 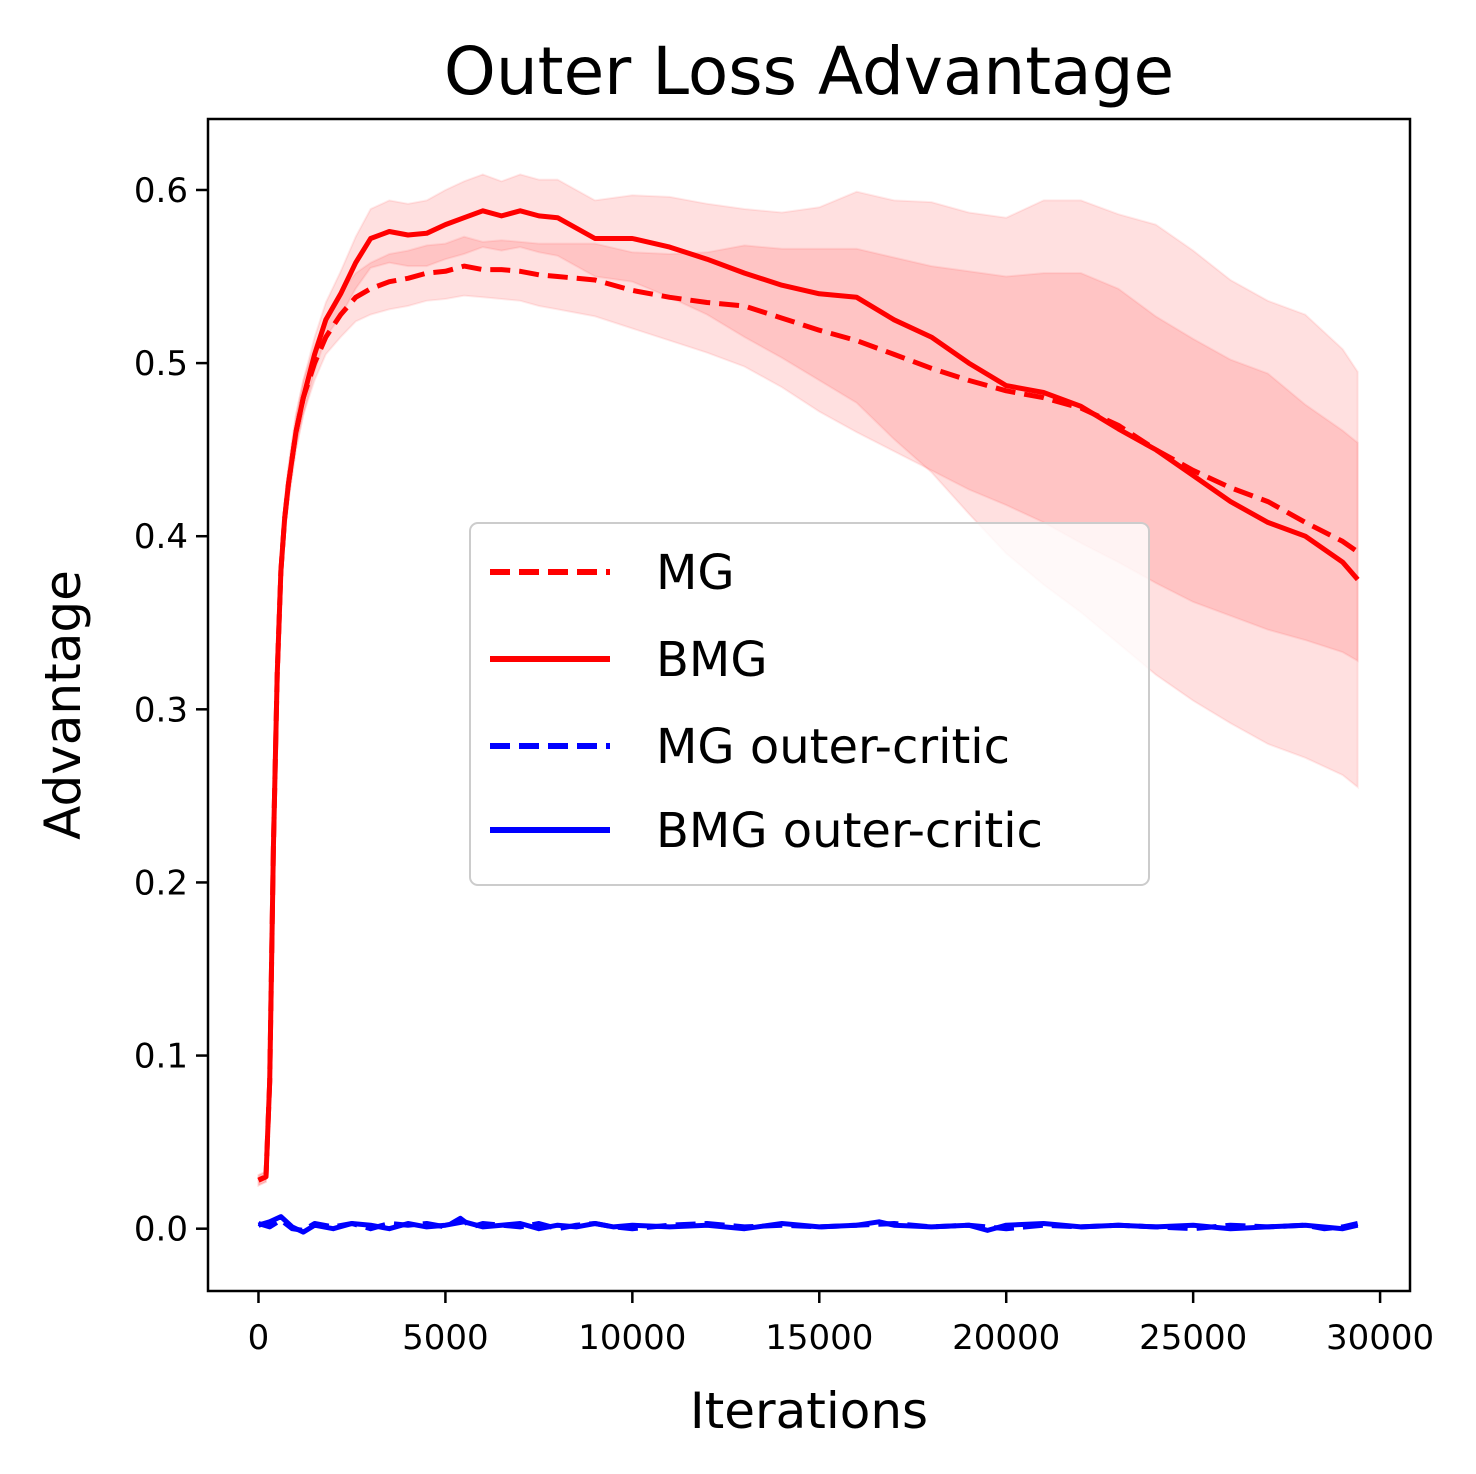 What do you see at coordinates (259, 1338) in the screenshot?
I see `x-tick-label: 0` at bounding box center [259, 1338].